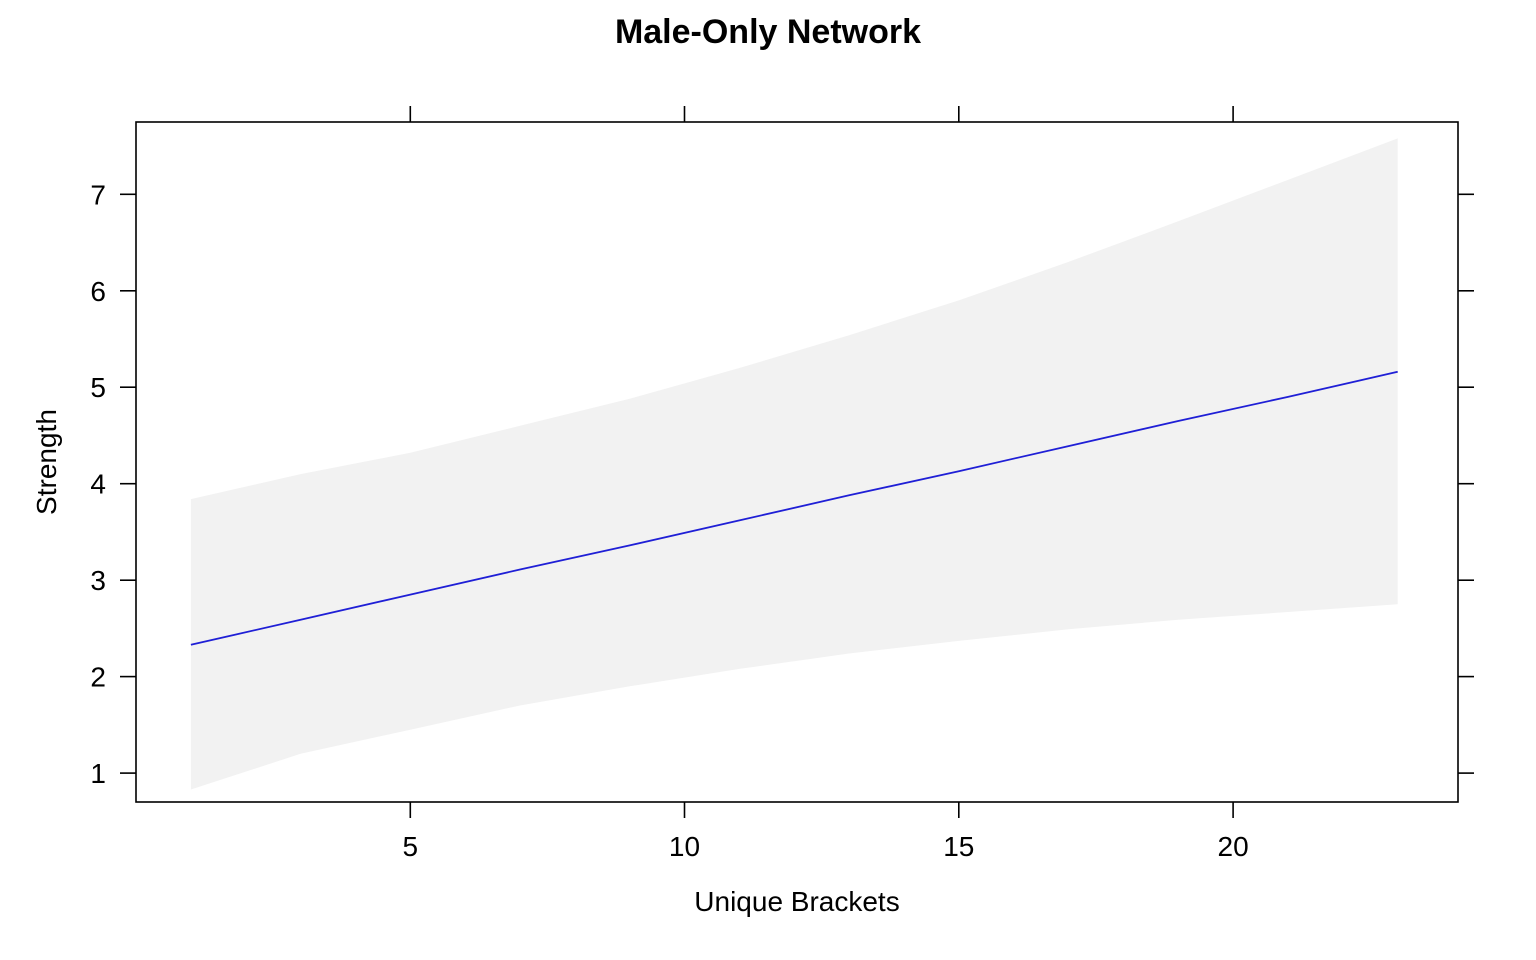 The image size is (1536, 960). Describe the element at coordinates (98, 580) in the screenshot. I see `y-tick-label: 3` at that location.